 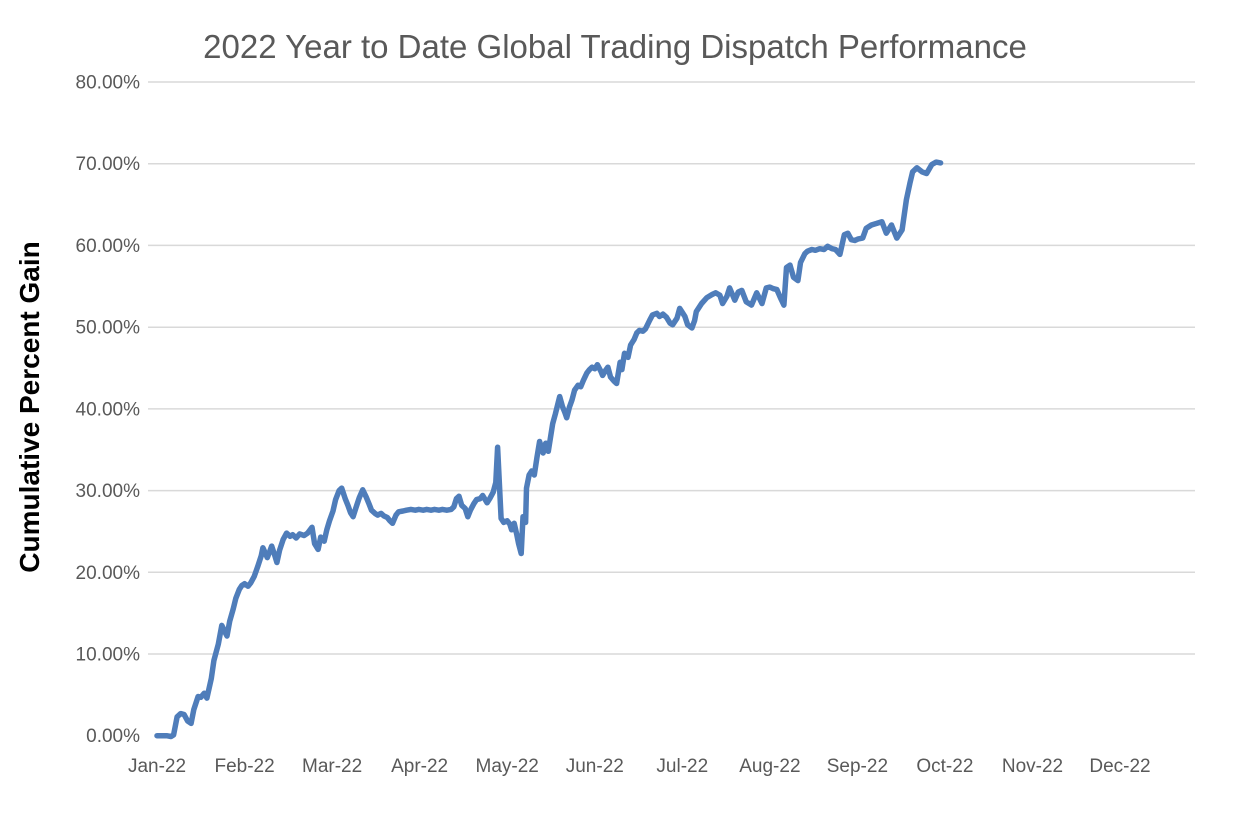 I want to click on x-tick-label: Jul-22, so click(x=682, y=766).